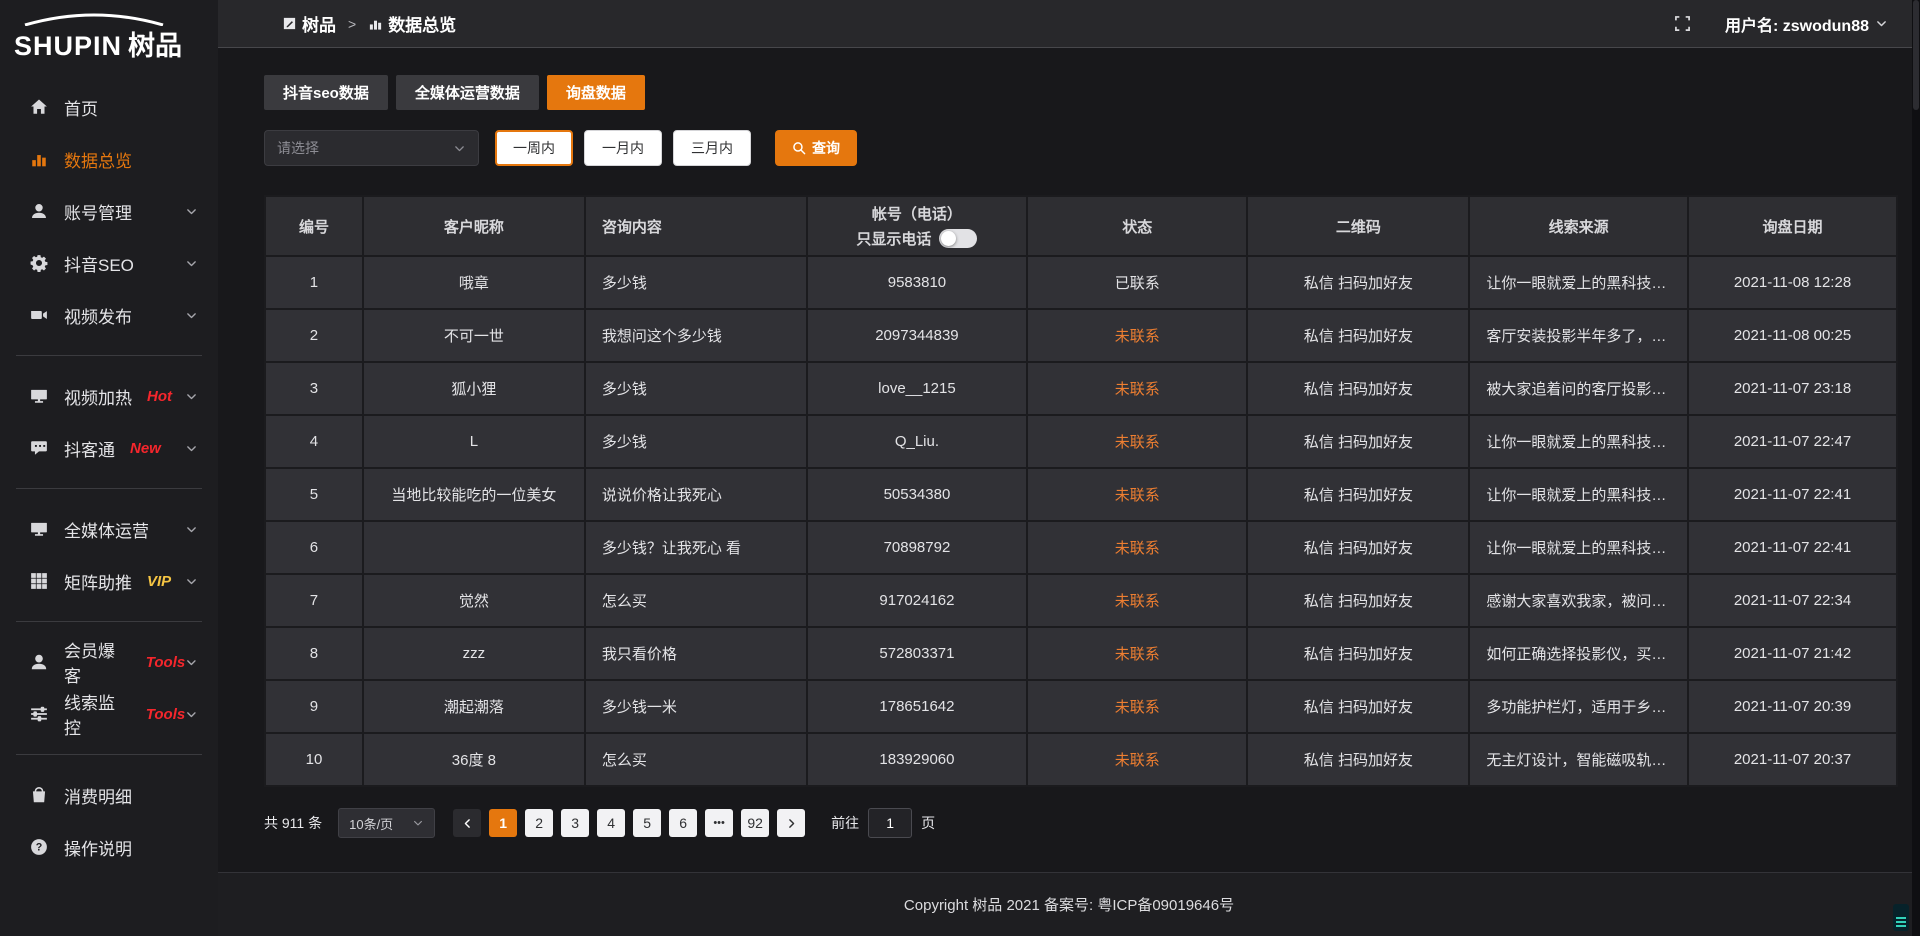  Describe the element at coordinates (68, 46) in the screenshot. I see `logo-text-en: SHUPIN` at that location.